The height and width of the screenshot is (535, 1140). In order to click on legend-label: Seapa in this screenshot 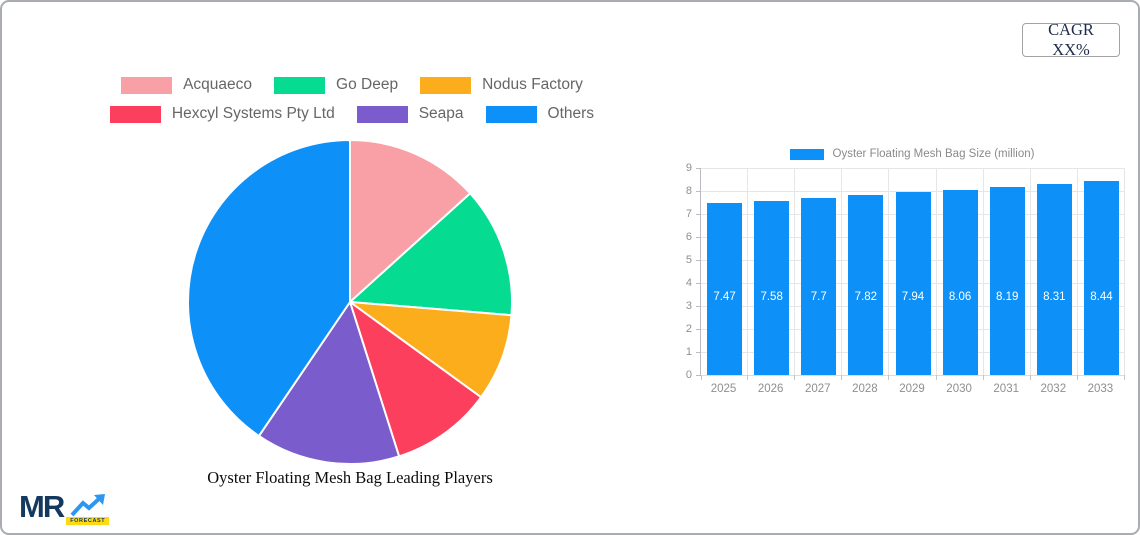, I will do `click(441, 113)`.